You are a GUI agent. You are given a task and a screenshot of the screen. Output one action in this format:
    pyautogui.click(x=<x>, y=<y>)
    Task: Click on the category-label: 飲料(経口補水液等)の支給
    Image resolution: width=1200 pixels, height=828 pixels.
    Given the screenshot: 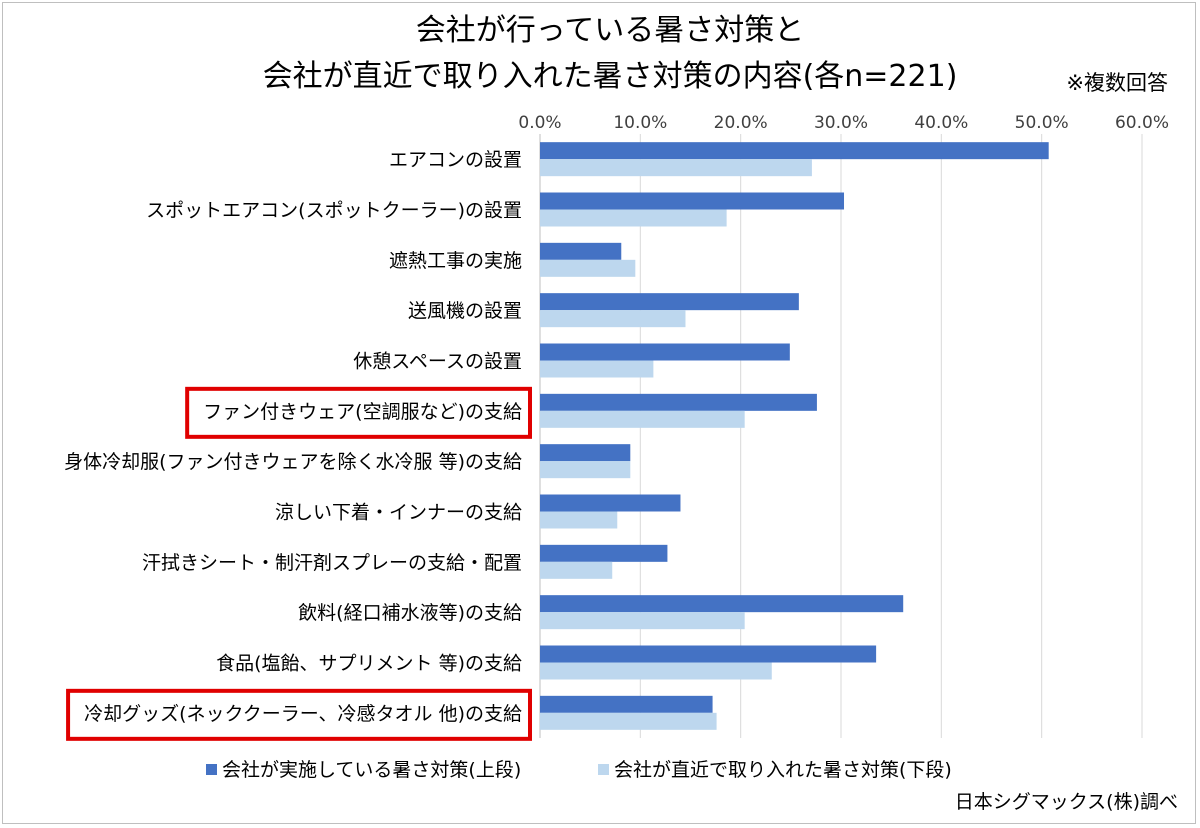 What is the action you would take?
    pyautogui.click(x=410, y=613)
    